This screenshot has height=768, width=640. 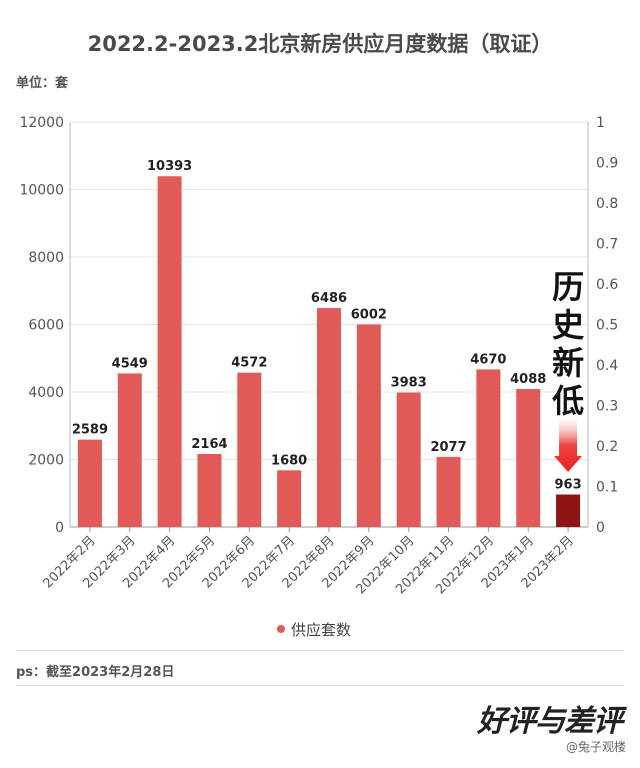 What do you see at coordinates (46, 461) in the screenshot?
I see `y-tick-label: 2000` at bounding box center [46, 461].